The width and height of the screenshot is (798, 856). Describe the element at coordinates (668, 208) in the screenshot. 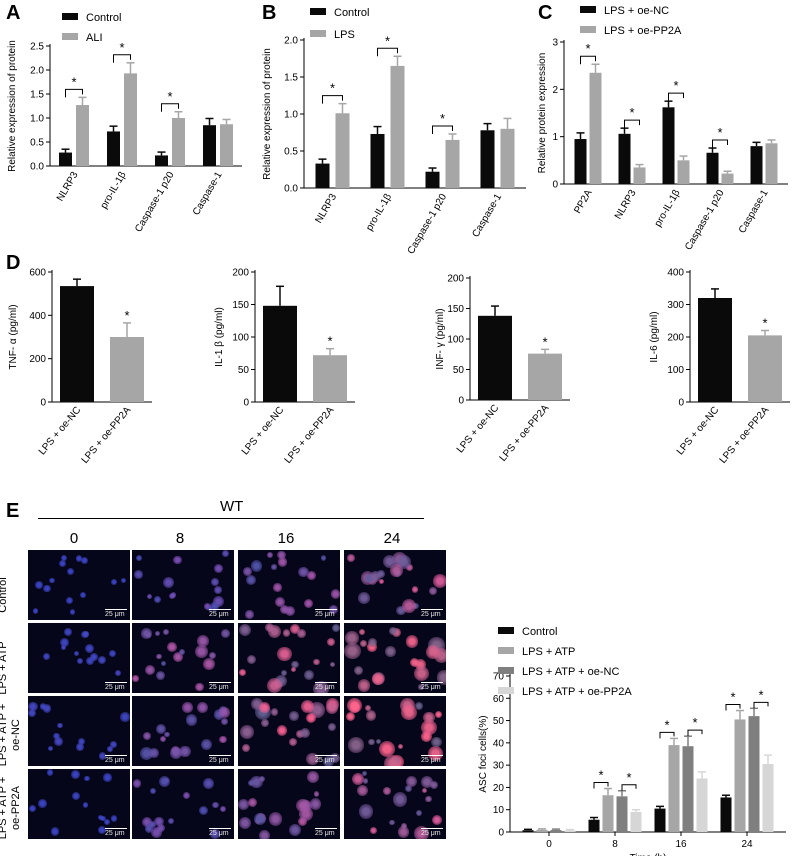

I see `x-tick-label: pro-IL-1β` at that location.